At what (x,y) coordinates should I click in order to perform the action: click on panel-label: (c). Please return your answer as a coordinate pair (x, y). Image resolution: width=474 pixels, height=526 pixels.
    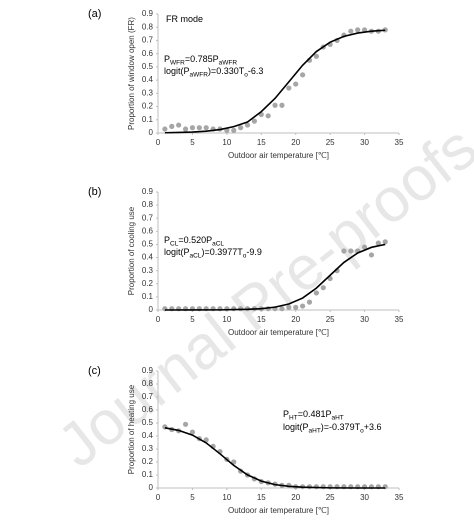
    Looking at the image, I should click on (94, 371).